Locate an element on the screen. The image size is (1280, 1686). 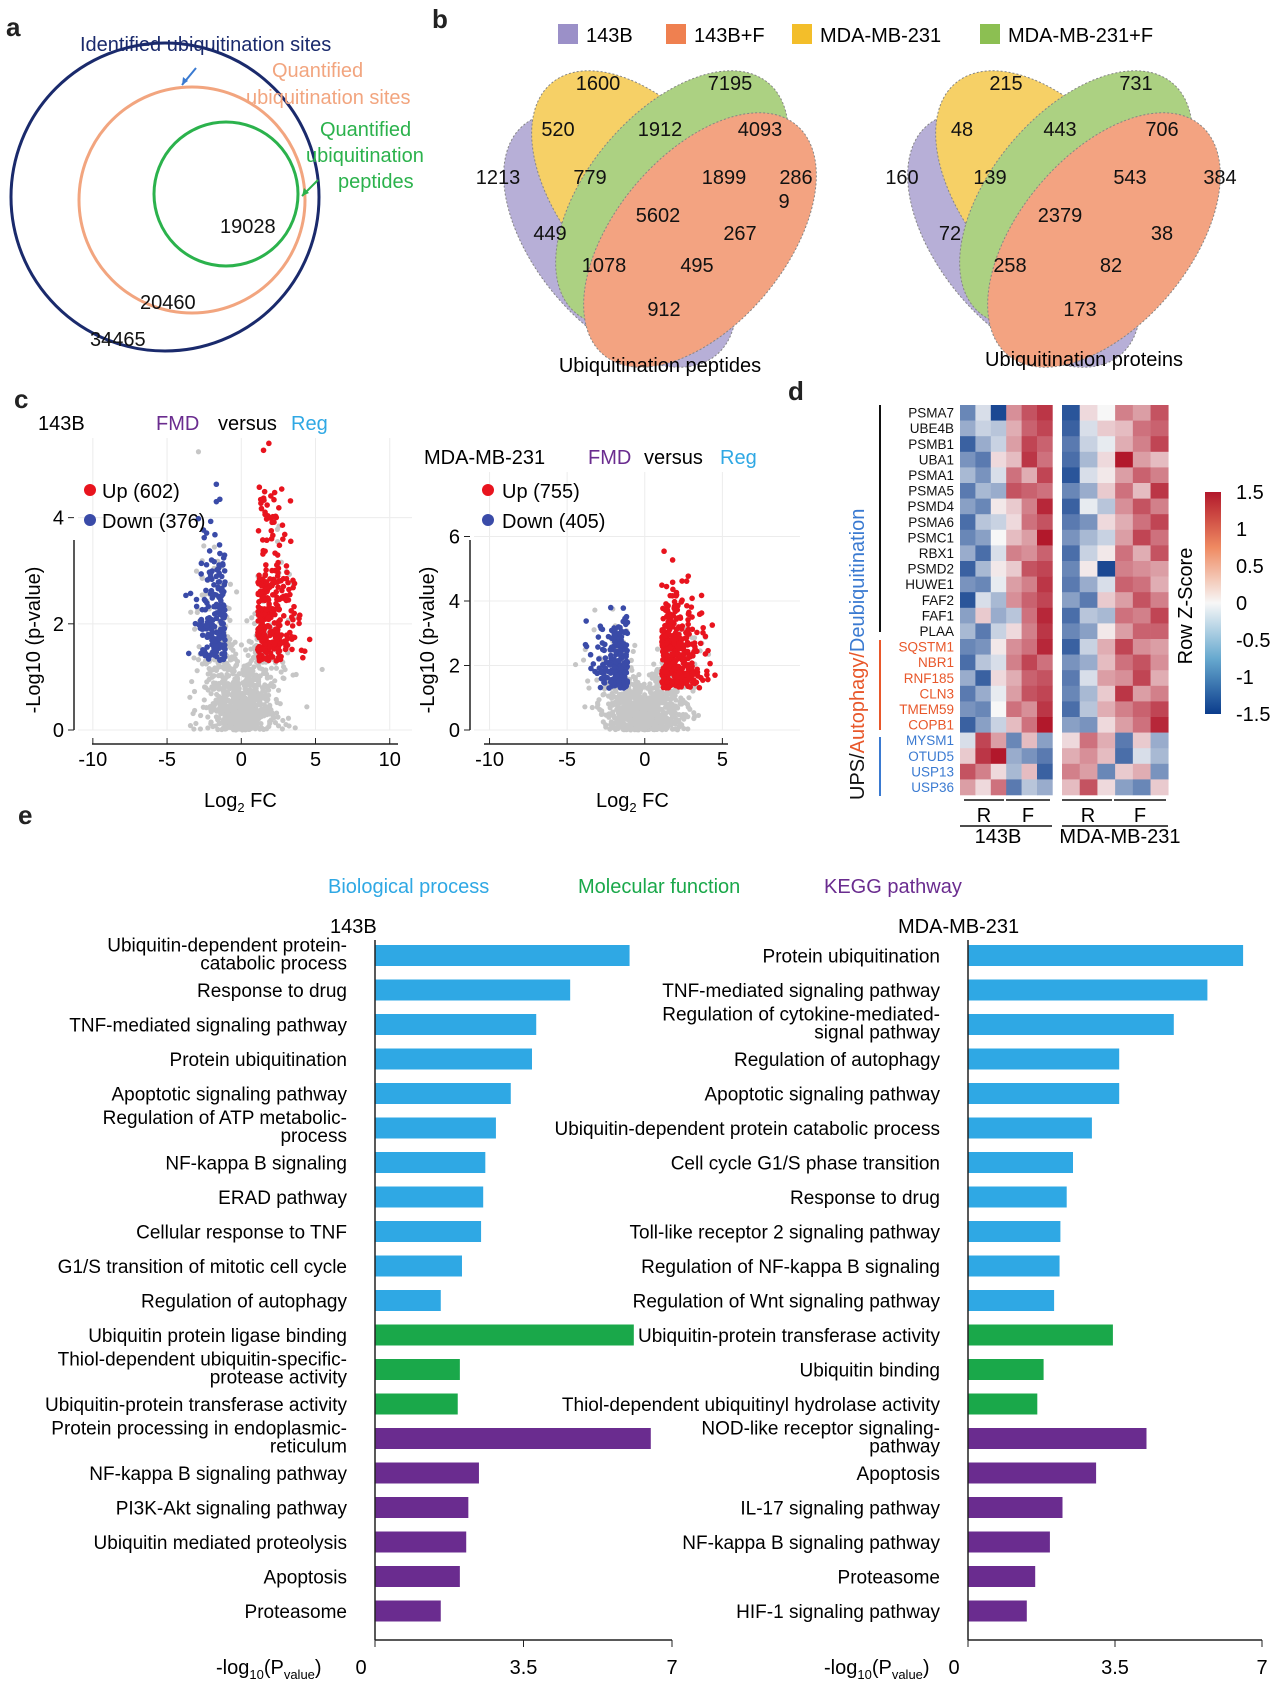
legend-kegg-pathway: KEGG pathway is located at coordinates (893, 887).